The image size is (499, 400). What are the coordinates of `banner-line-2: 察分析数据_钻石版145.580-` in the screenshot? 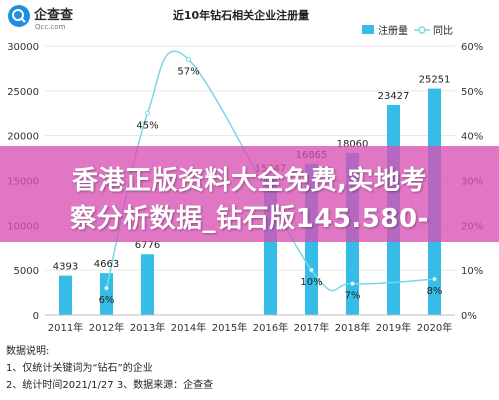 It's located at (249, 219).